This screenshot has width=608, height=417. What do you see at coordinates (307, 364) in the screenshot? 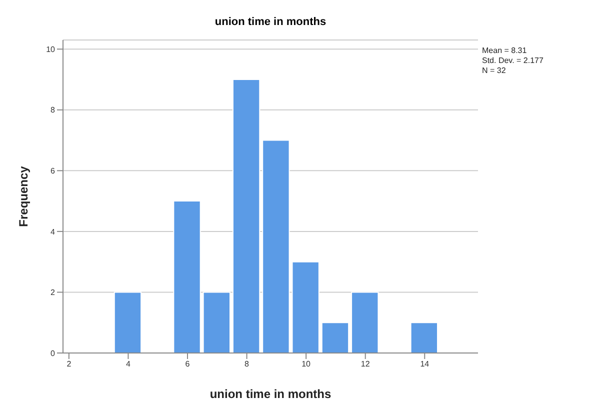
I see `x-tick-label: 10` at bounding box center [307, 364].